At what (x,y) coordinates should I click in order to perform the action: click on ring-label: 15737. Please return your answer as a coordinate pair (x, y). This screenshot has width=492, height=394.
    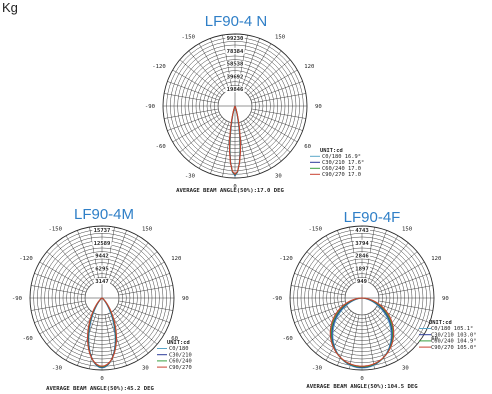
    Looking at the image, I should click on (102, 231).